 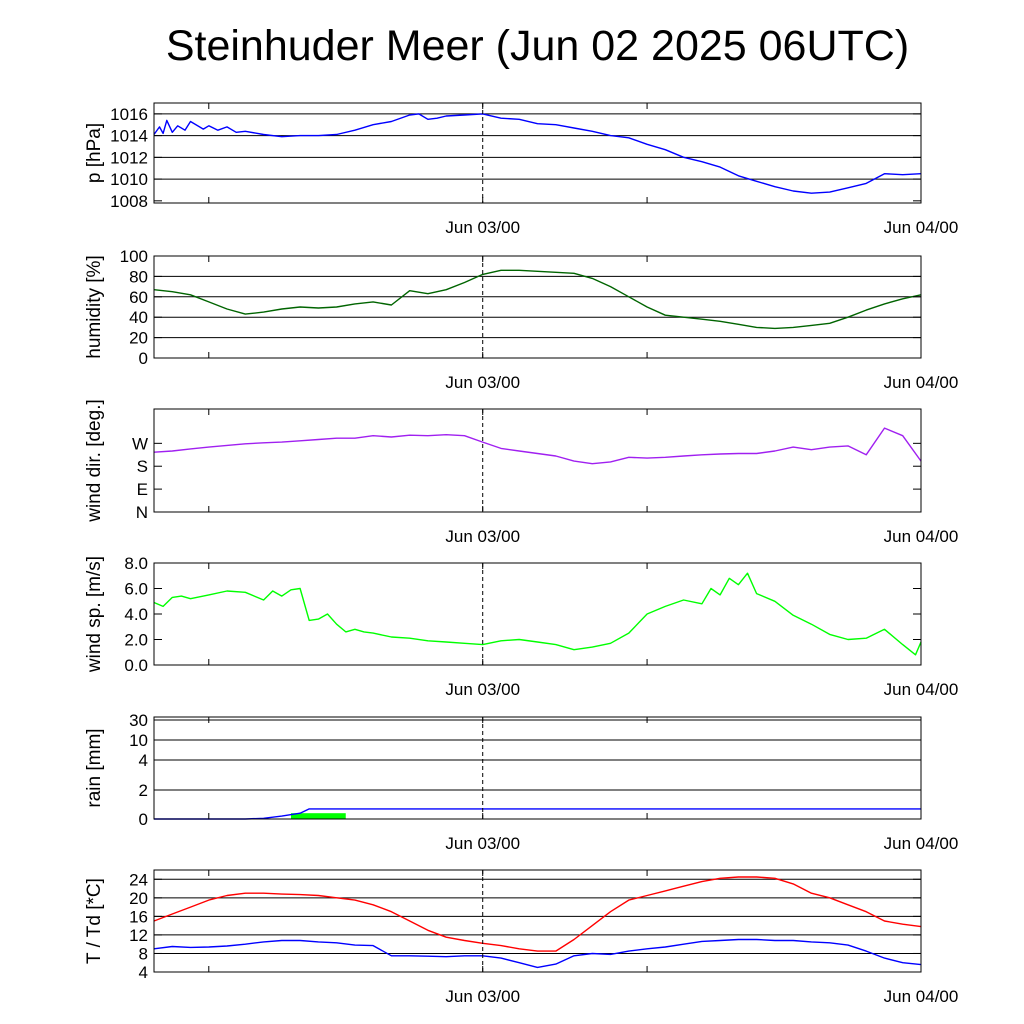 What do you see at coordinates (138, 297) in the screenshot?
I see `y-tick-label: 60` at bounding box center [138, 297].